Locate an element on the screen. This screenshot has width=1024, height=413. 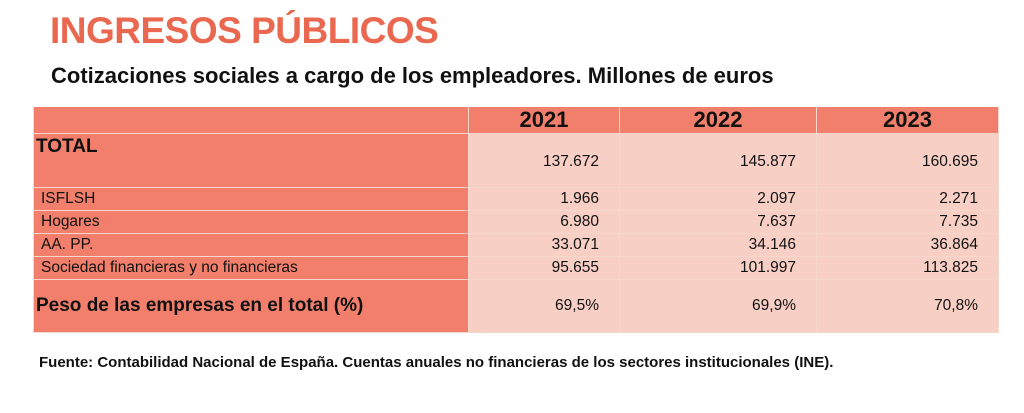
row-label: Peso de las empresas en el total (%) is located at coordinates (251, 306).